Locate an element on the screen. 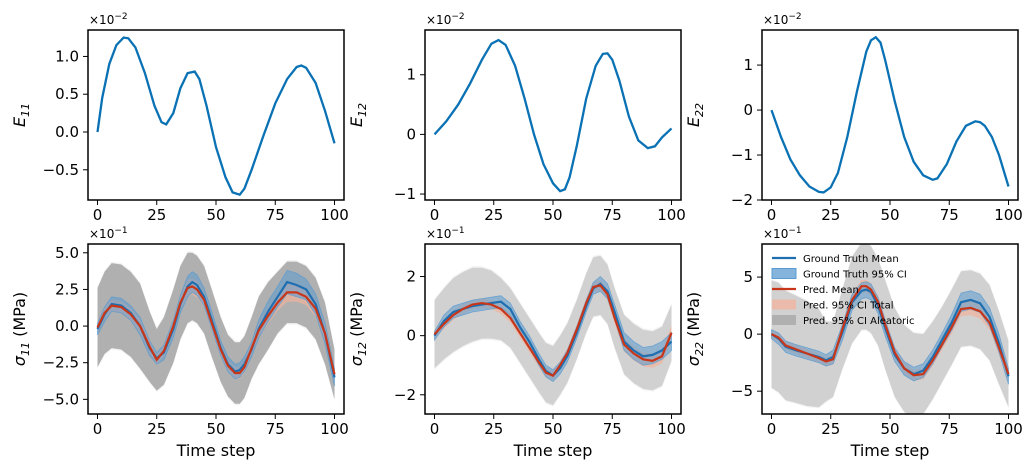 The image size is (1031, 476). y-tick-label: −5.0 is located at coordinates (61, 399).